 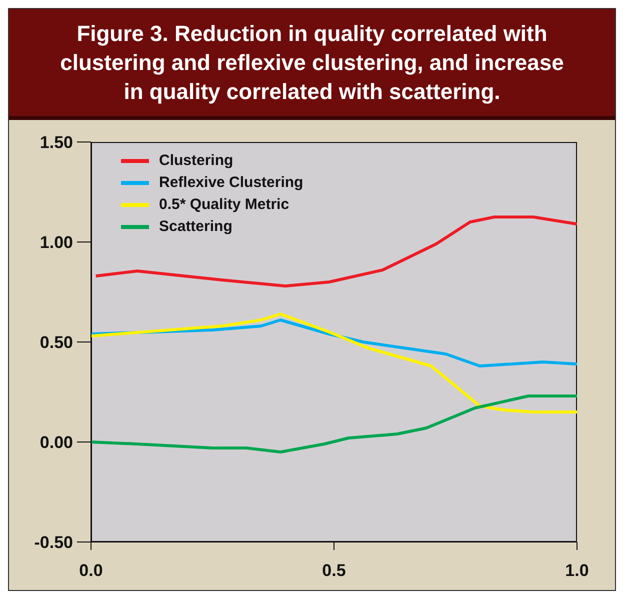 I want to click on legend-label: Scattering, so click(x=195, y=227).